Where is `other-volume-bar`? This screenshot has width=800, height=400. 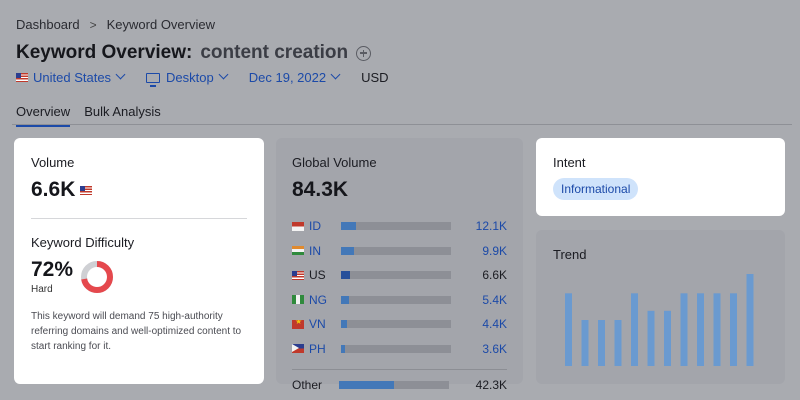
other-volume-bar is located at coordinates (394, 385).